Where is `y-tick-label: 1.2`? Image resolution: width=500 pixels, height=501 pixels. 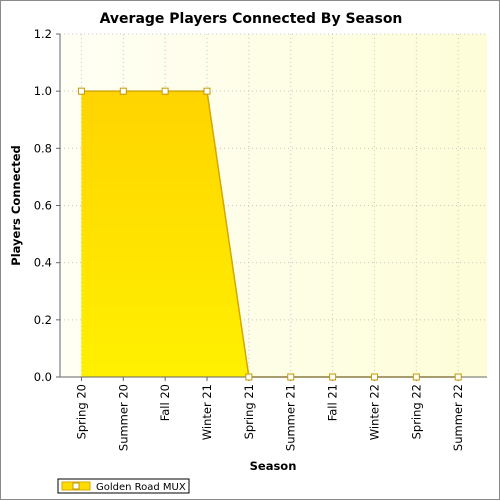
y-tick-label: 1.2 is located at coordinates (43, 34).